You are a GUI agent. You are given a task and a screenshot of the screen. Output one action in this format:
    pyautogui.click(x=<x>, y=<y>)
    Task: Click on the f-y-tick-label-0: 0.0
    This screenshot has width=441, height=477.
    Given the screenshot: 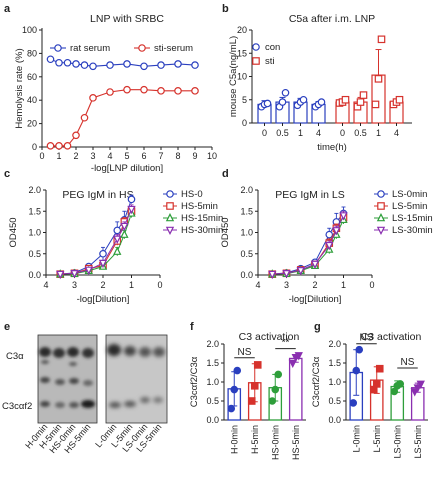 What is the action you would take?
    pyautogui.click(x=212, y=420)
    